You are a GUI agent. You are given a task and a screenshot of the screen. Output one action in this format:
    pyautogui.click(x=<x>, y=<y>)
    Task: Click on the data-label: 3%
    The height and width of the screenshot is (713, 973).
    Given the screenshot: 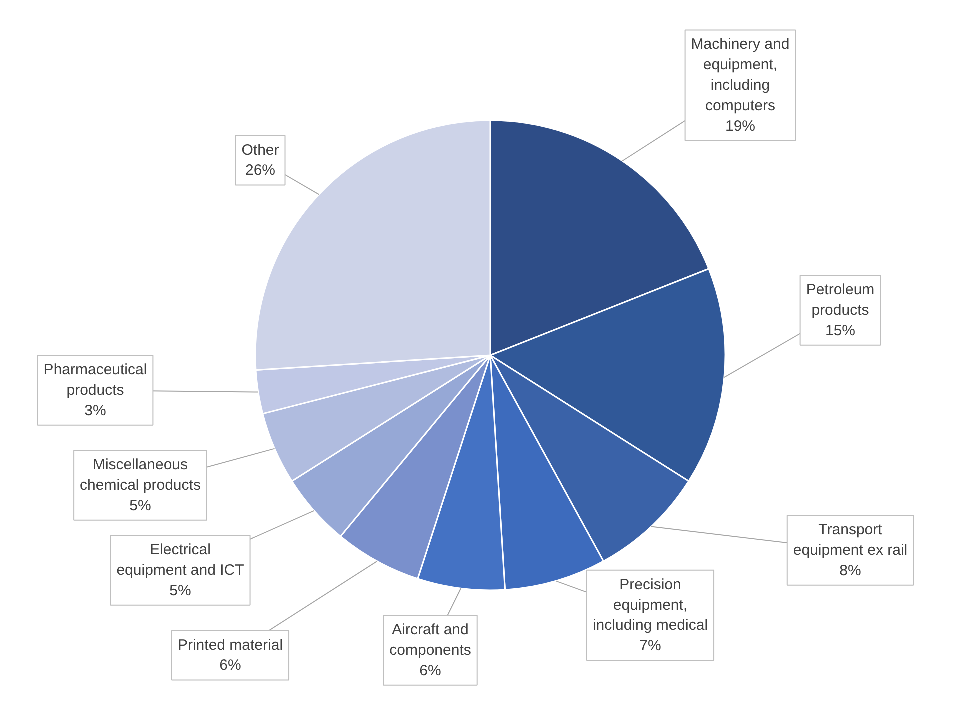 What is the action you would take?
    pyautogui.click(x=95, y=411)
    